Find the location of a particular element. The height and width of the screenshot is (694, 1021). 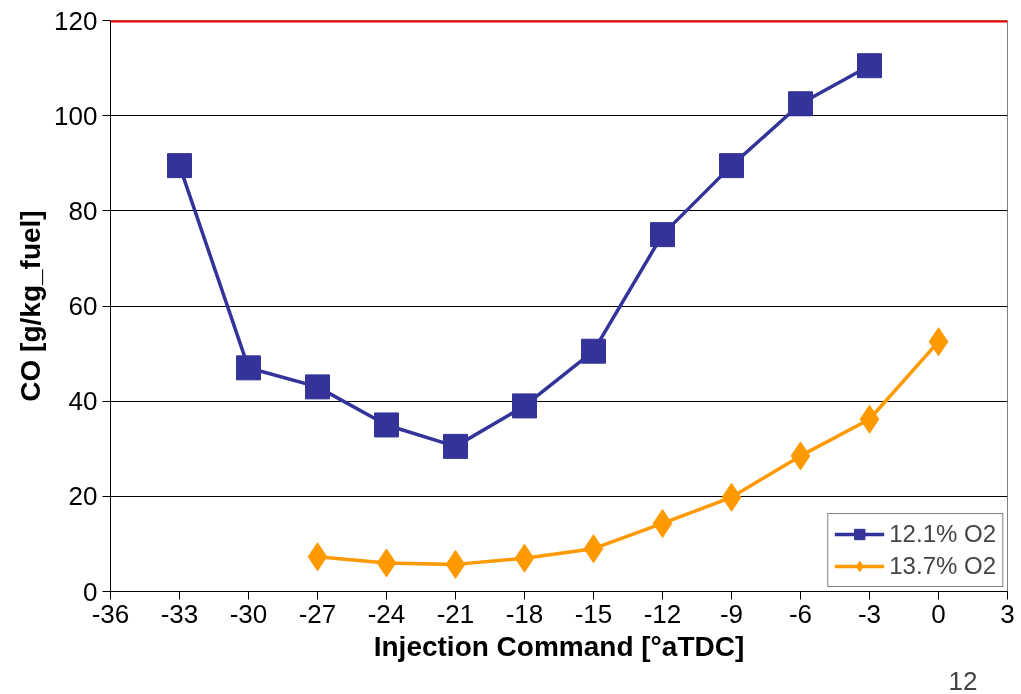

x-axis-title: Injection Command [°aTDC] is located at coordinates (559, 646).